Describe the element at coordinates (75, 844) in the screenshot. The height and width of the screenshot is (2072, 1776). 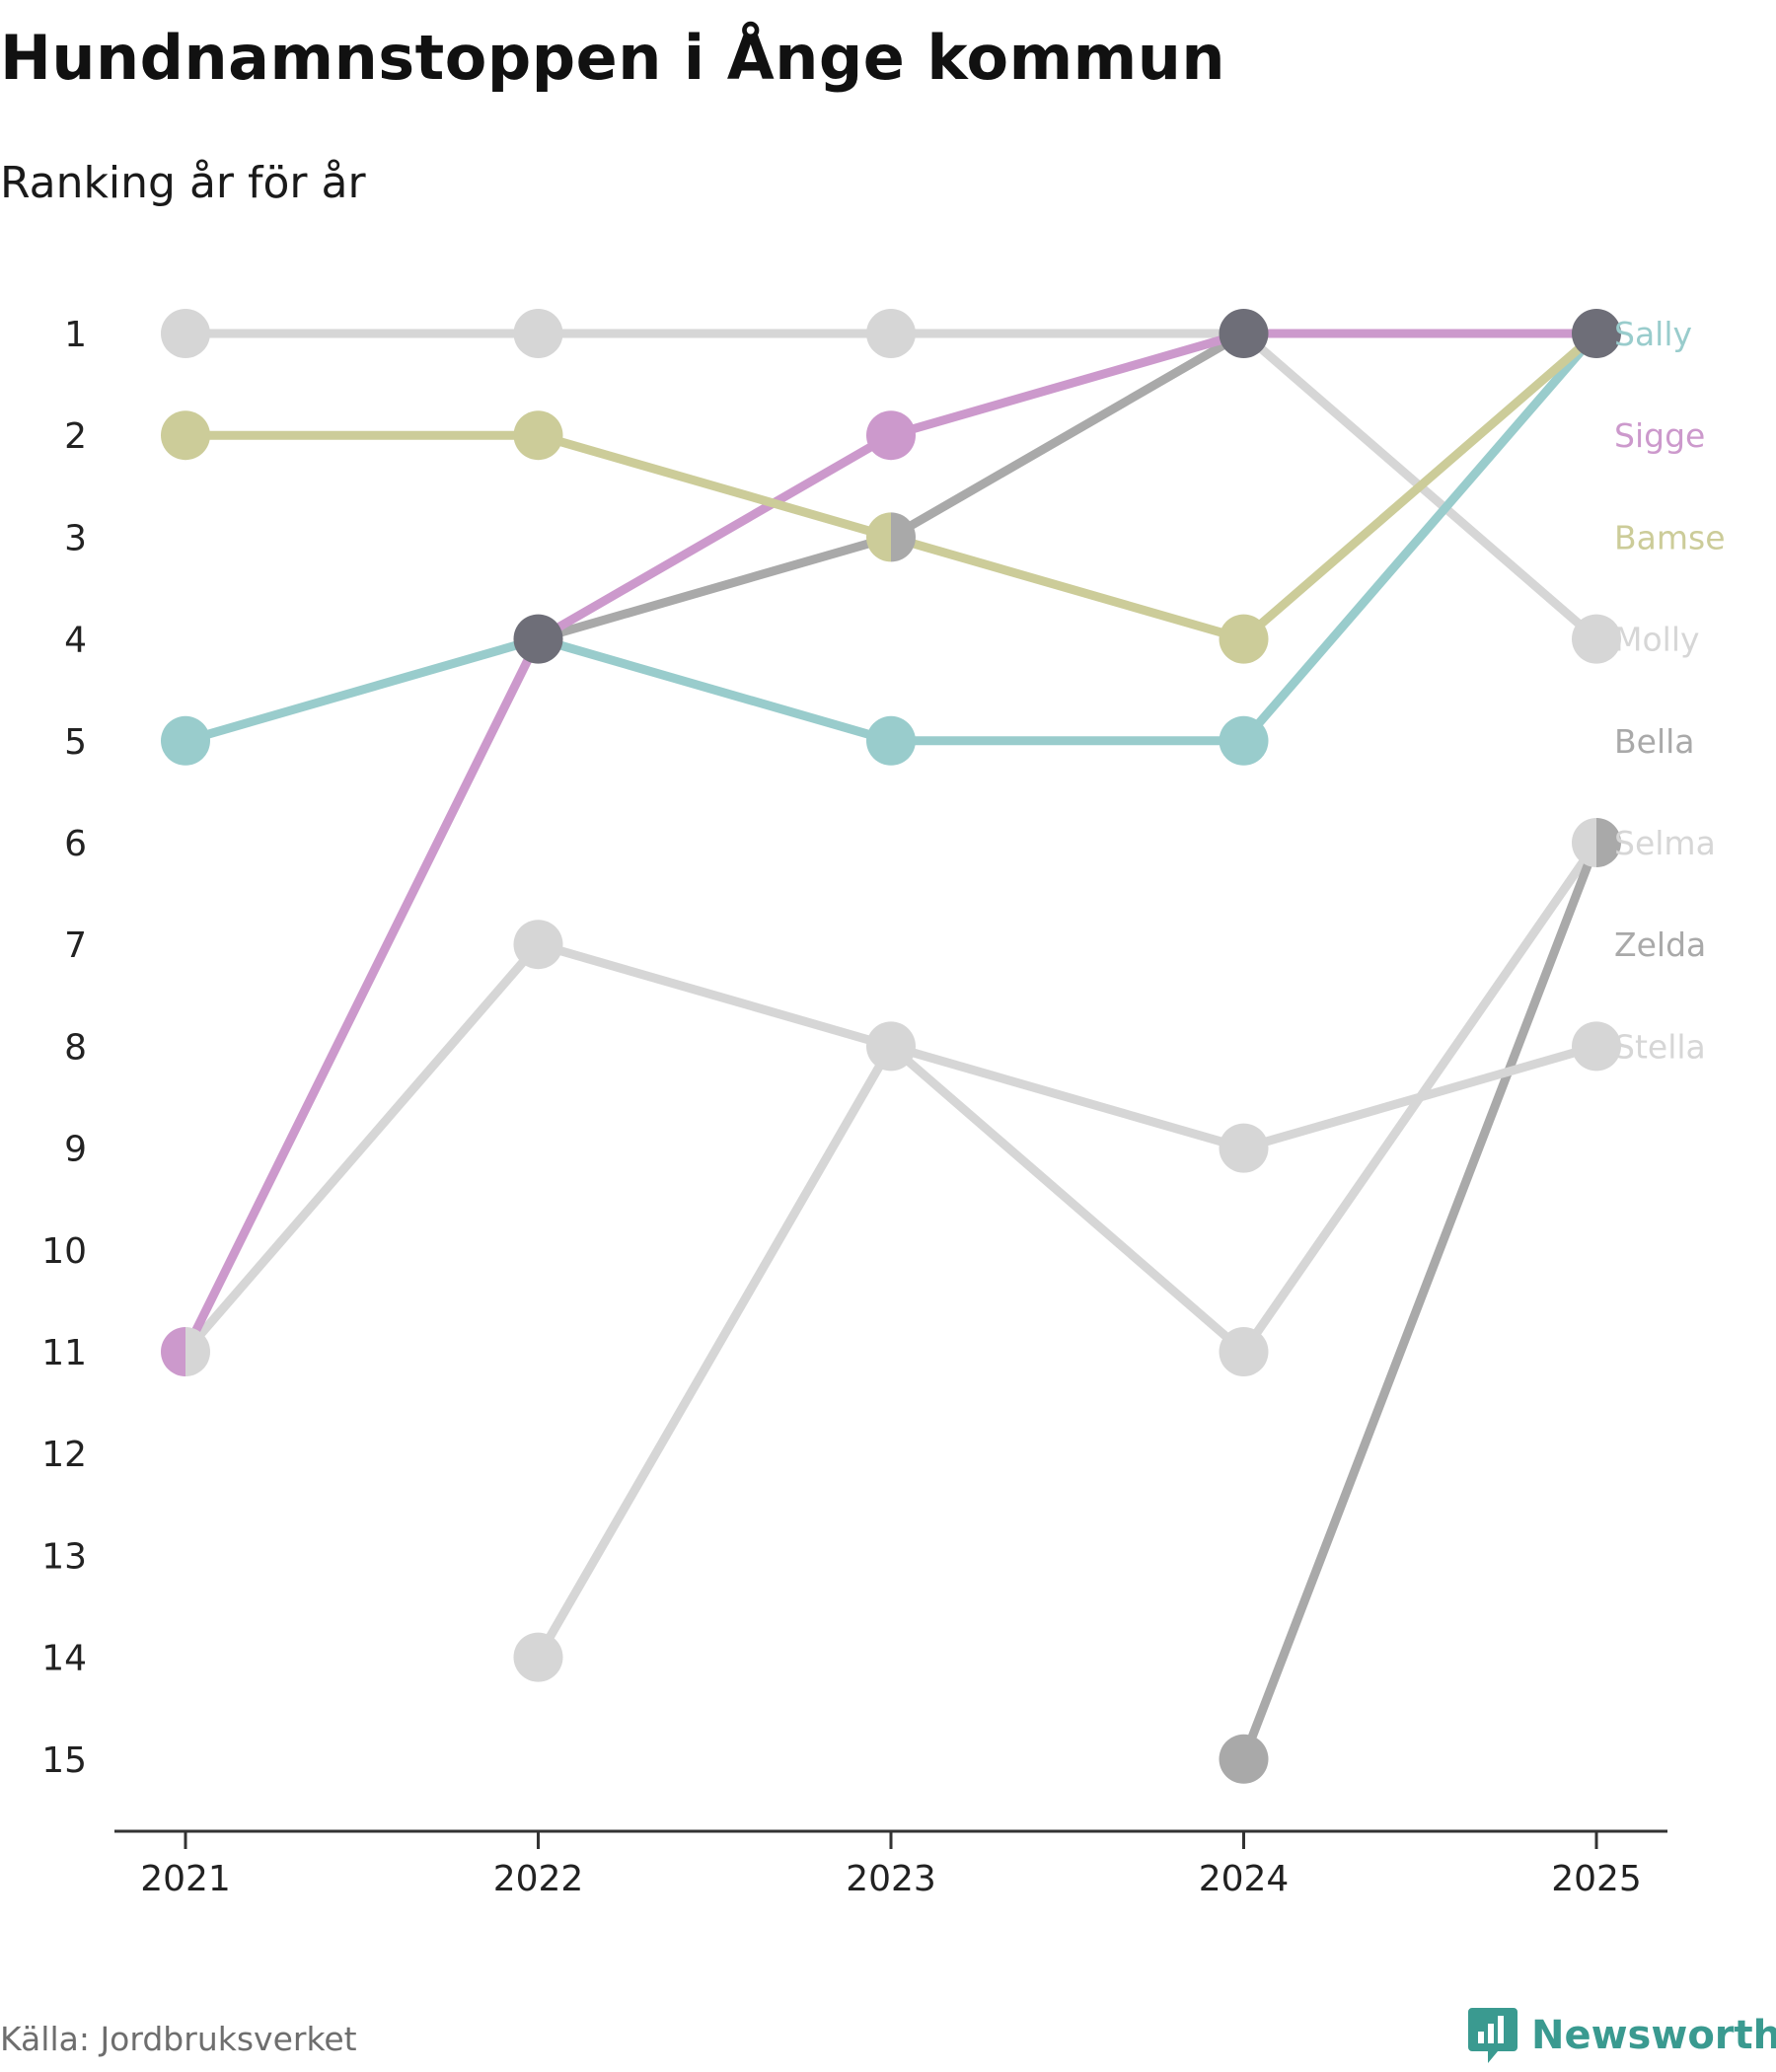
I see `y-tick-label: 6` at that location.